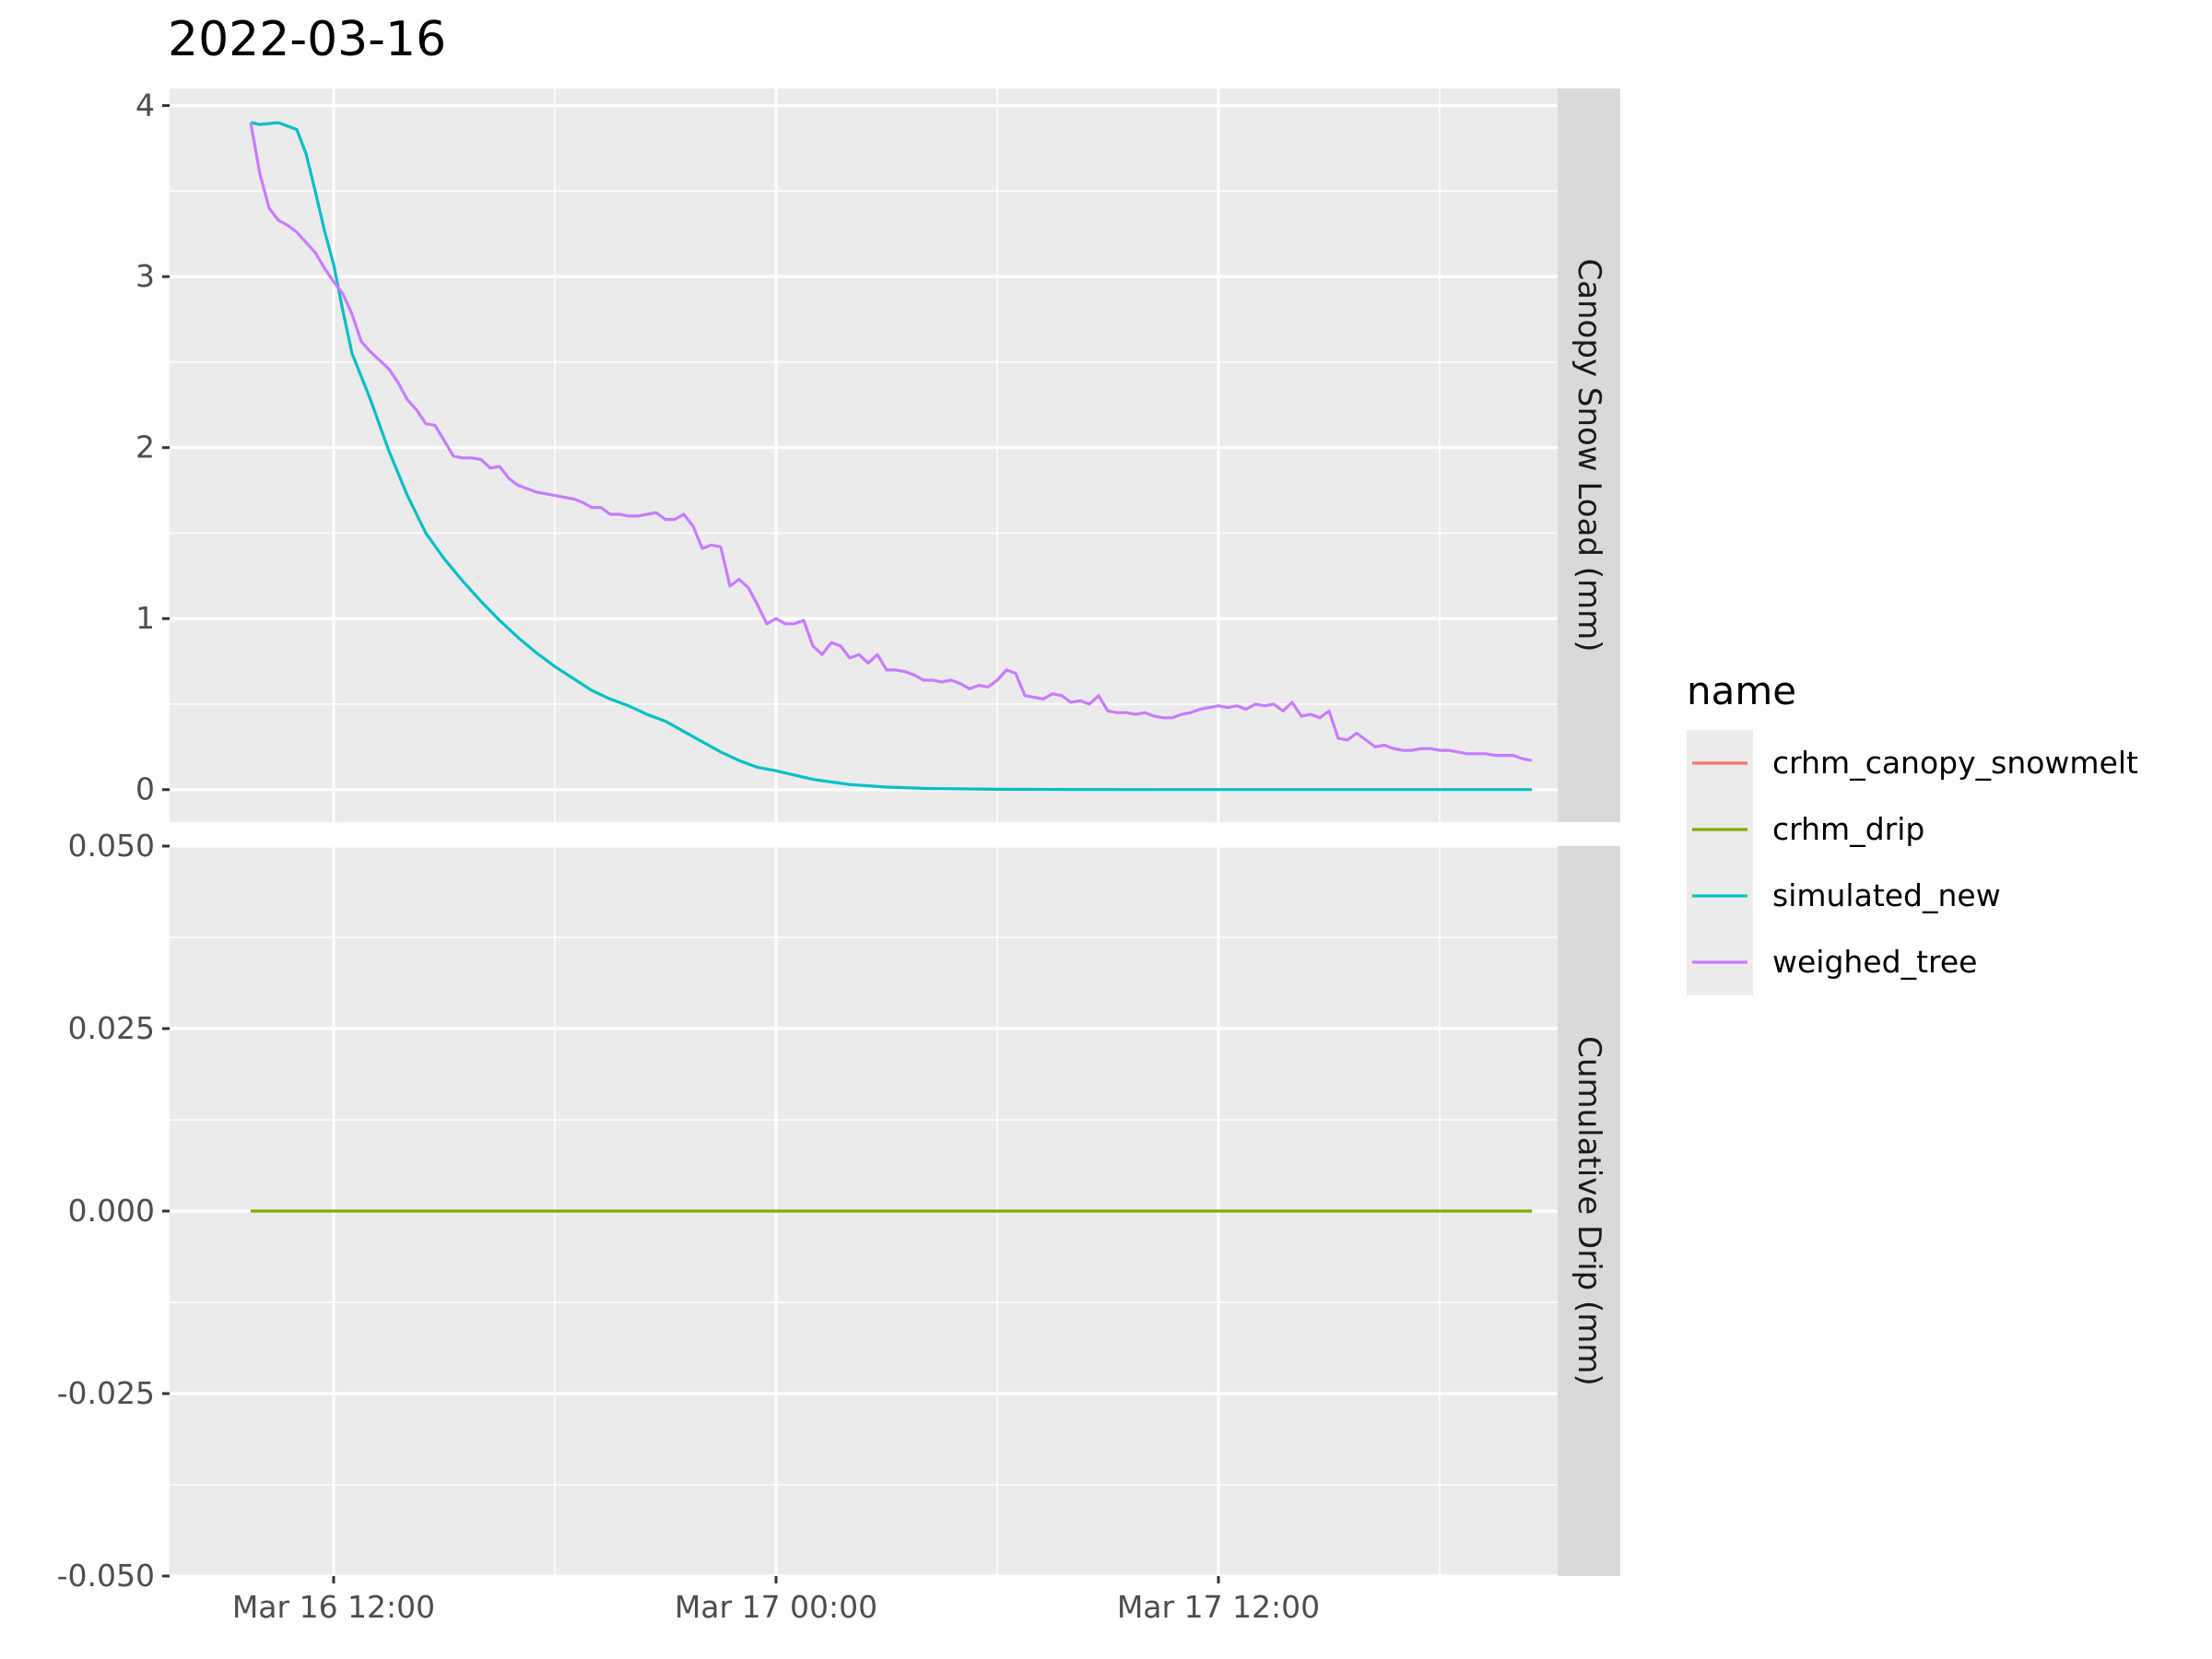 The width and height of the screenshot is (2212, 1659). What do you see at coordinates (145, 789) in the screenshot?
I see `y-tick-label: 0` at bounding box center [145, 789].